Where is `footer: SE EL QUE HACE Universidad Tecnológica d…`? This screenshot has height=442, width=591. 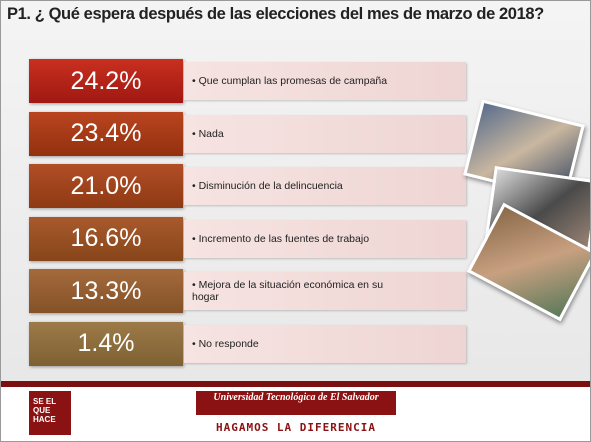 footer: SE EL QUE HACE Universidad Tecnológica d… is located at coordinates (295, 411).